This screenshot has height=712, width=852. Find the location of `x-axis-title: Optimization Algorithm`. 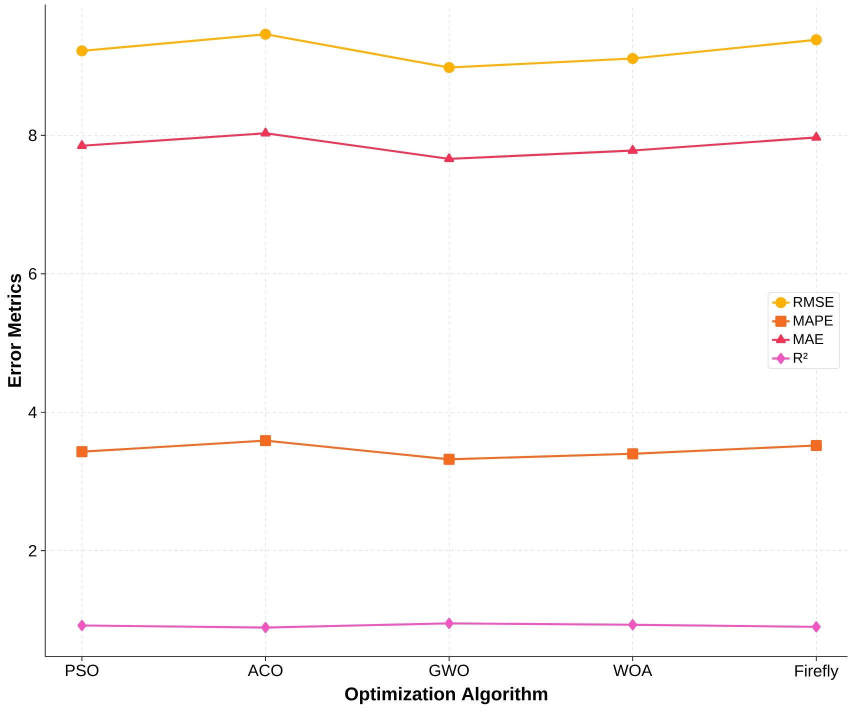

x-axis-title: Optimization Algorithm is located at coordinates (446, 695).